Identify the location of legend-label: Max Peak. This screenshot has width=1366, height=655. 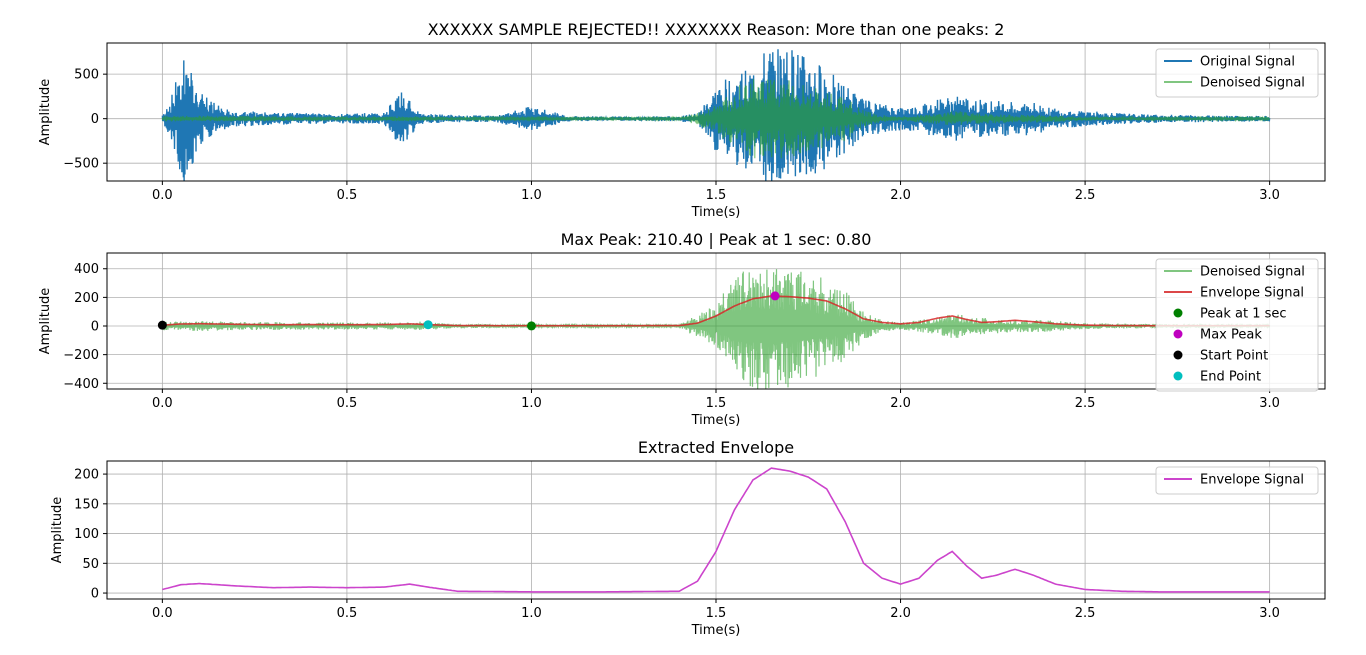
(1231, 335).